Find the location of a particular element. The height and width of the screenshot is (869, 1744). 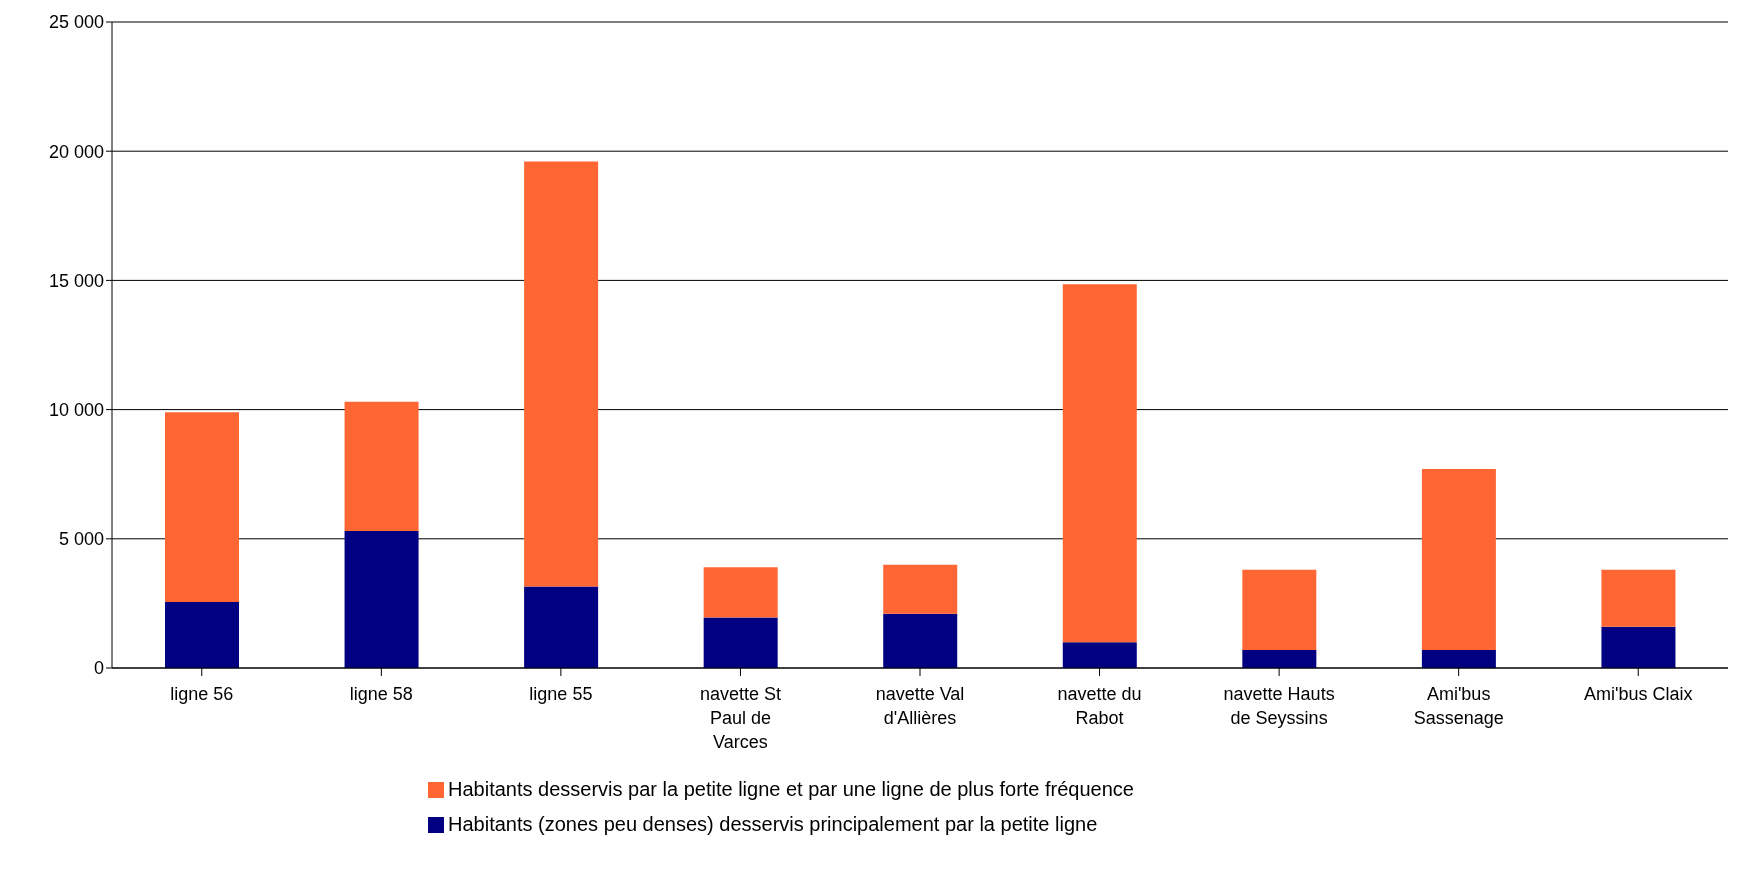

y-tick-label: 20 000 is located at coordinates (76, 151).